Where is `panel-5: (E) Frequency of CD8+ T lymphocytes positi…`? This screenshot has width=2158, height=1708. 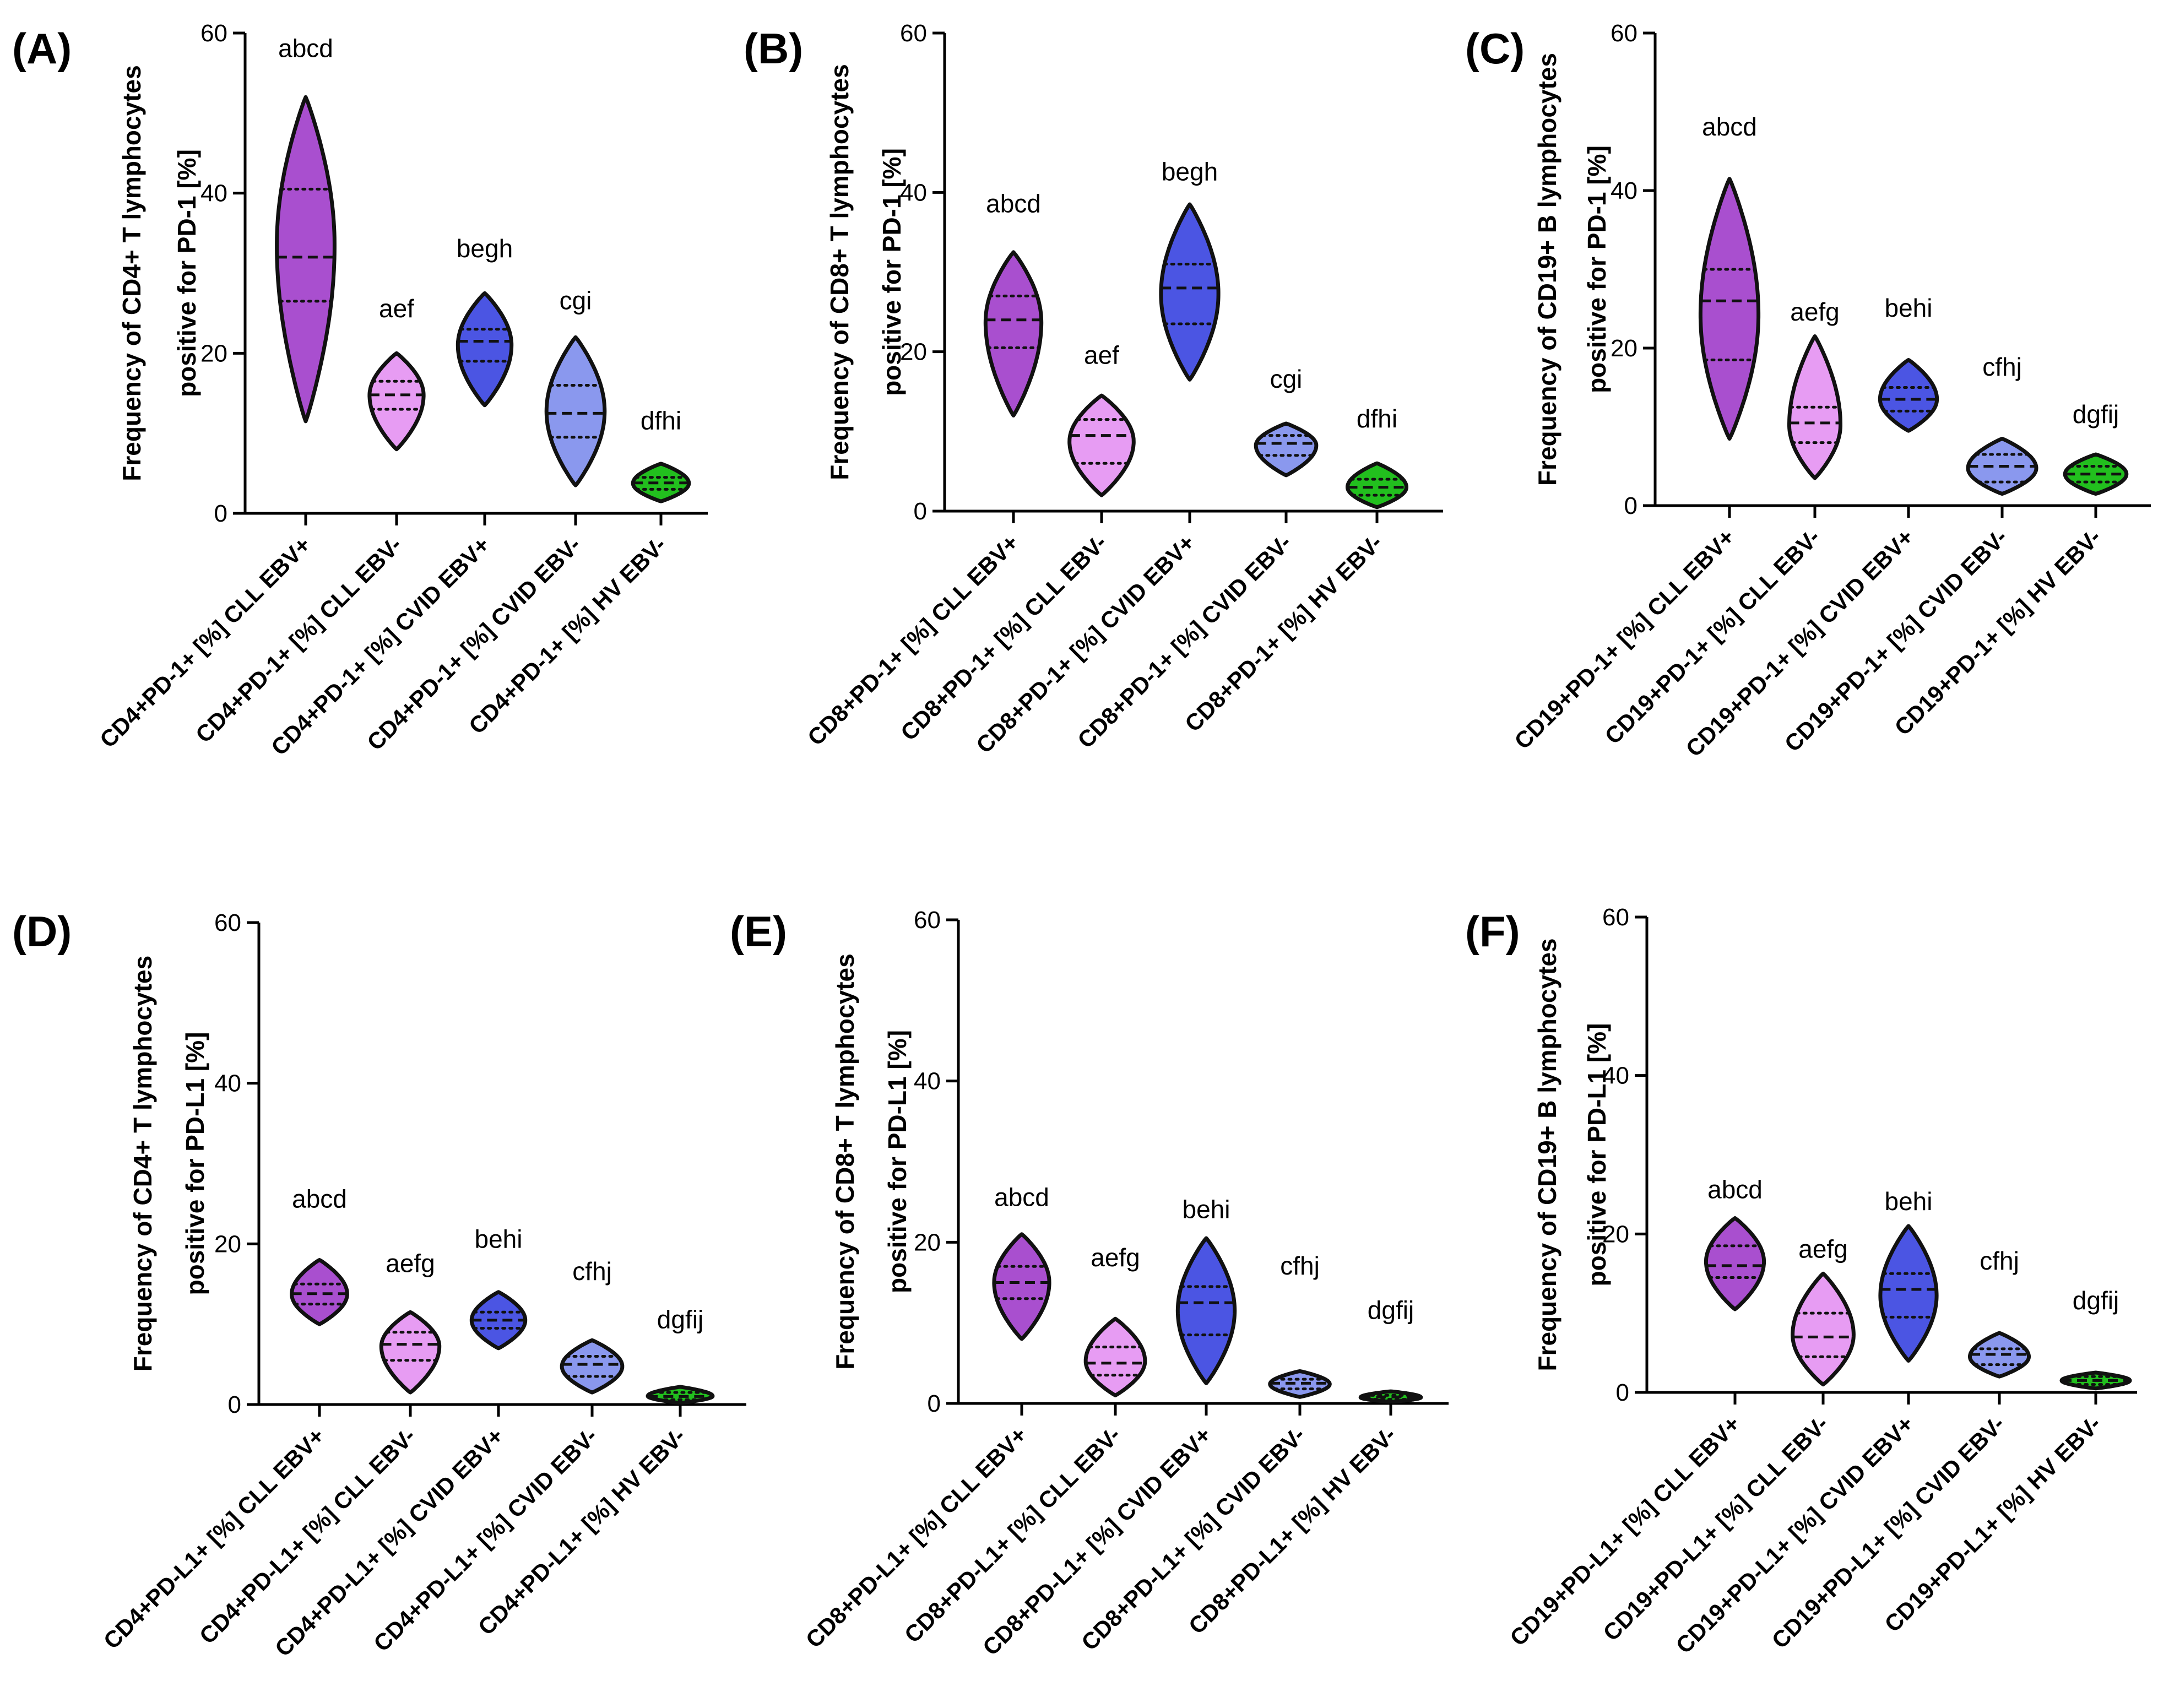
panel-5: (E) Frequency of CD8+ T lymphocytes positi… is located at coordinates (1089, 1284).